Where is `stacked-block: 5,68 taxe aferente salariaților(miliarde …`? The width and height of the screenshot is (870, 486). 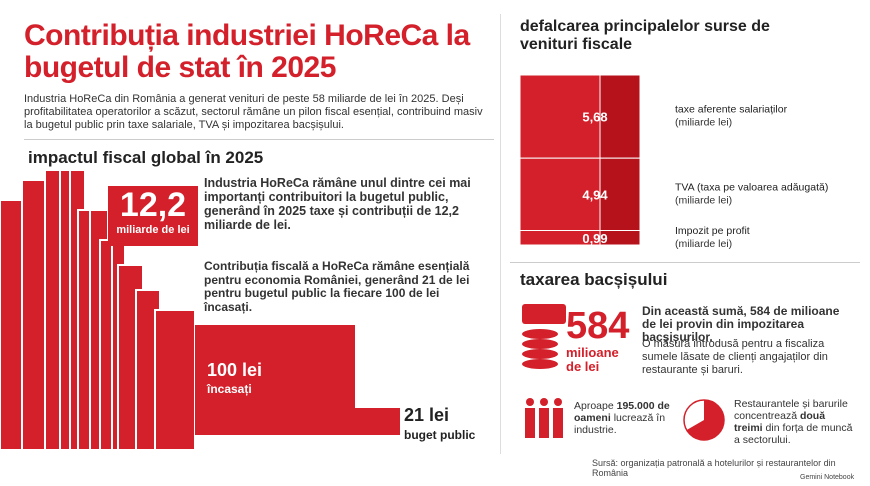
stacked-block: 5,68 taxe aferente salariaților(miliarde … is located at coordinates (673, 162).